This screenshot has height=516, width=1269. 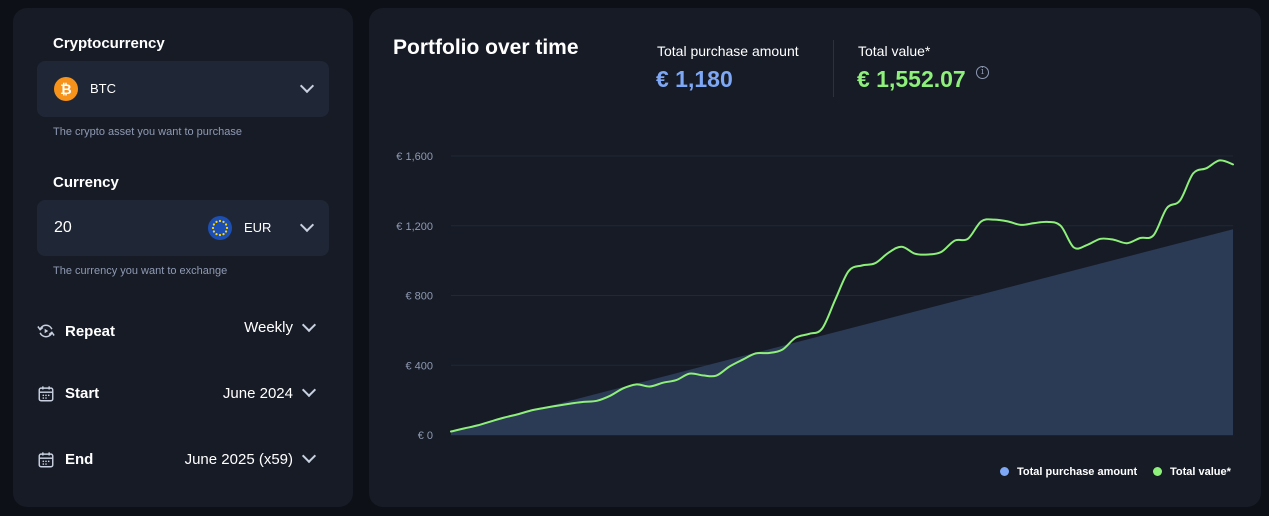 What do you see at coordinates (66, 89) in the screenshot?
I see `bitcoin-icon: ₿` at bounding box center [66, 89].